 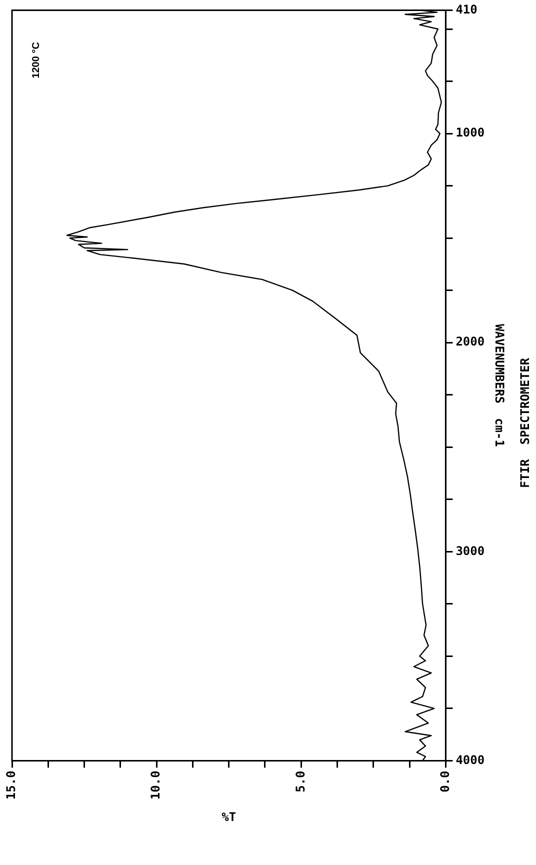 I want to click on x-axis-title: %T, so click(x=229, y=817).